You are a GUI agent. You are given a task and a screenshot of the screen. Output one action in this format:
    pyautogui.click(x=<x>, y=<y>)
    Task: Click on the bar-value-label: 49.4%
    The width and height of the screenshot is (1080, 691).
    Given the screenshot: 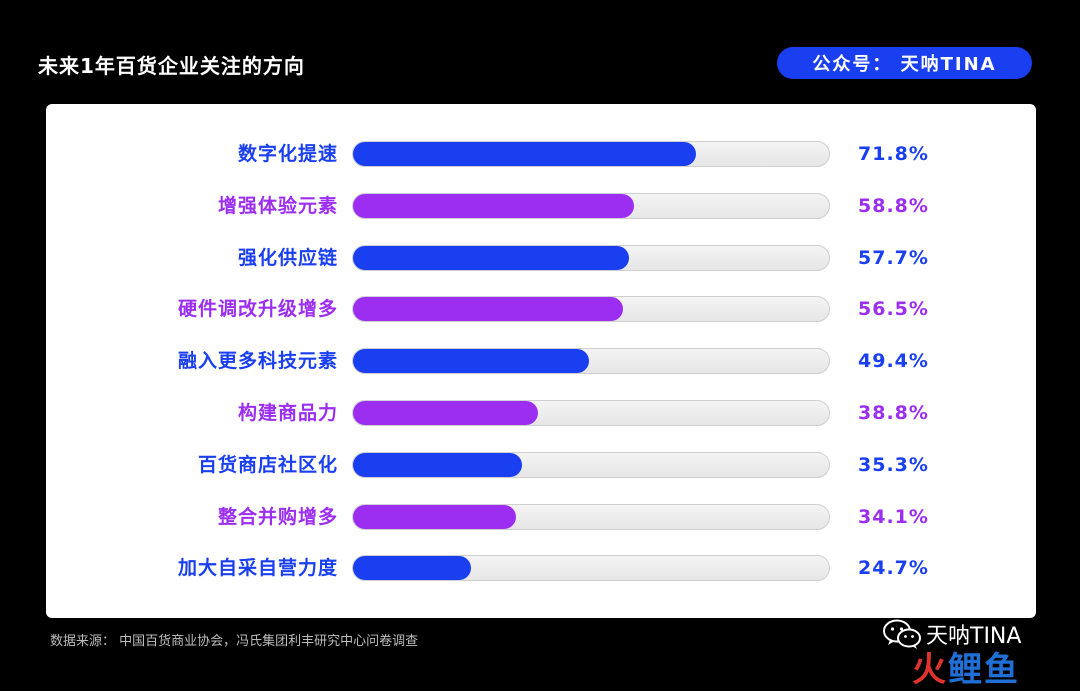 What is the action you would take?
    pyautogui.click(x=893, y=361)
    